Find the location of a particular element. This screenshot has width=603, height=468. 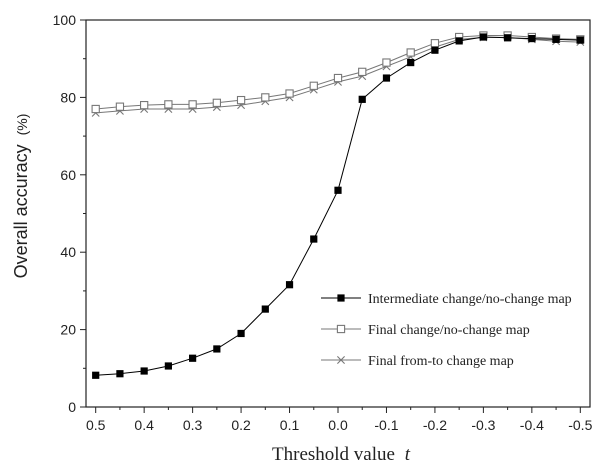

legend-label: Intermediate change/no-change map is located at coordinates (470, 299).